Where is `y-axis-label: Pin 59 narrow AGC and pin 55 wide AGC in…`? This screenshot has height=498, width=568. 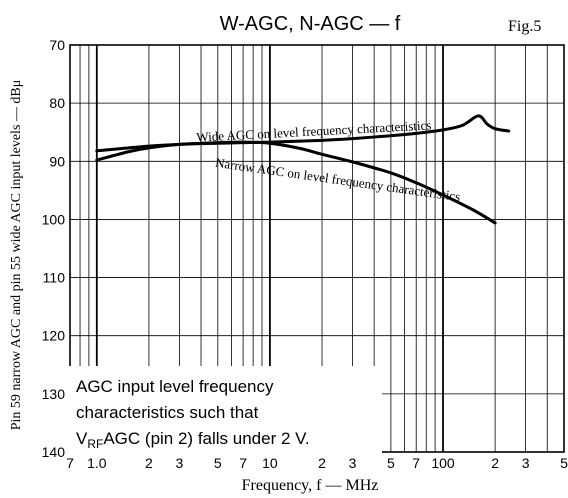 y-axis-label: Pin 59 narrow AGC and pin 55 wide AGC in… is located at coordinates (16, 255).